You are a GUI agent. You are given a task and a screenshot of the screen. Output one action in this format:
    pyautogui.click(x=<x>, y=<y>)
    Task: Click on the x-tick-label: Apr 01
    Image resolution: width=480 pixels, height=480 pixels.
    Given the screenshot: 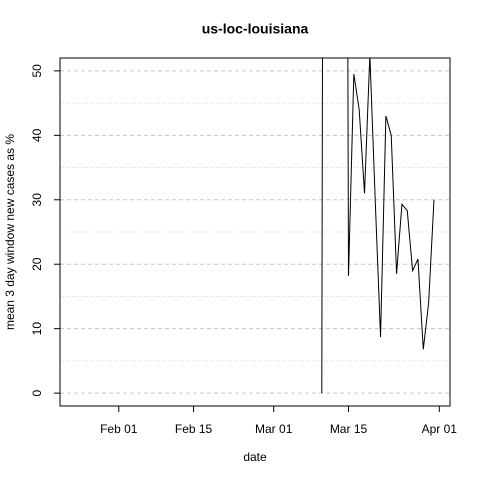 What is the action you would take?
    pyautogui.click(x=440, y=429)
    